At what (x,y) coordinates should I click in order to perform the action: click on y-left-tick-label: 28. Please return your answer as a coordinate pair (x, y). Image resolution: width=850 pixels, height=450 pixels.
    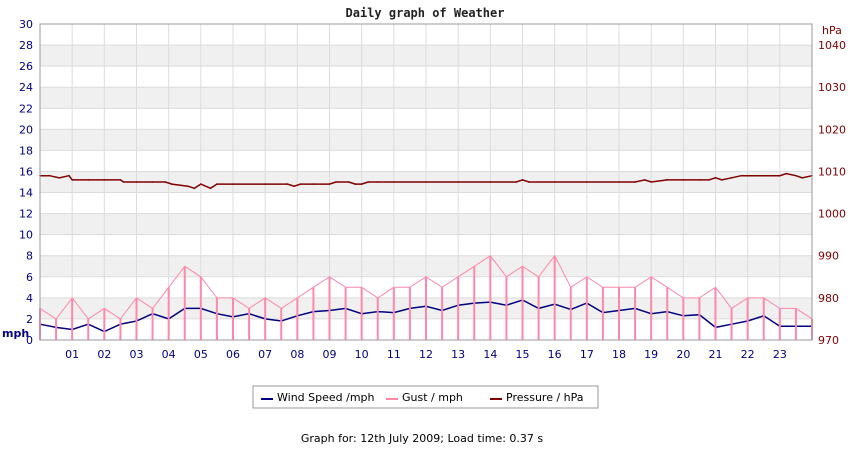
    Looking at the image, I should click on (26, 45).